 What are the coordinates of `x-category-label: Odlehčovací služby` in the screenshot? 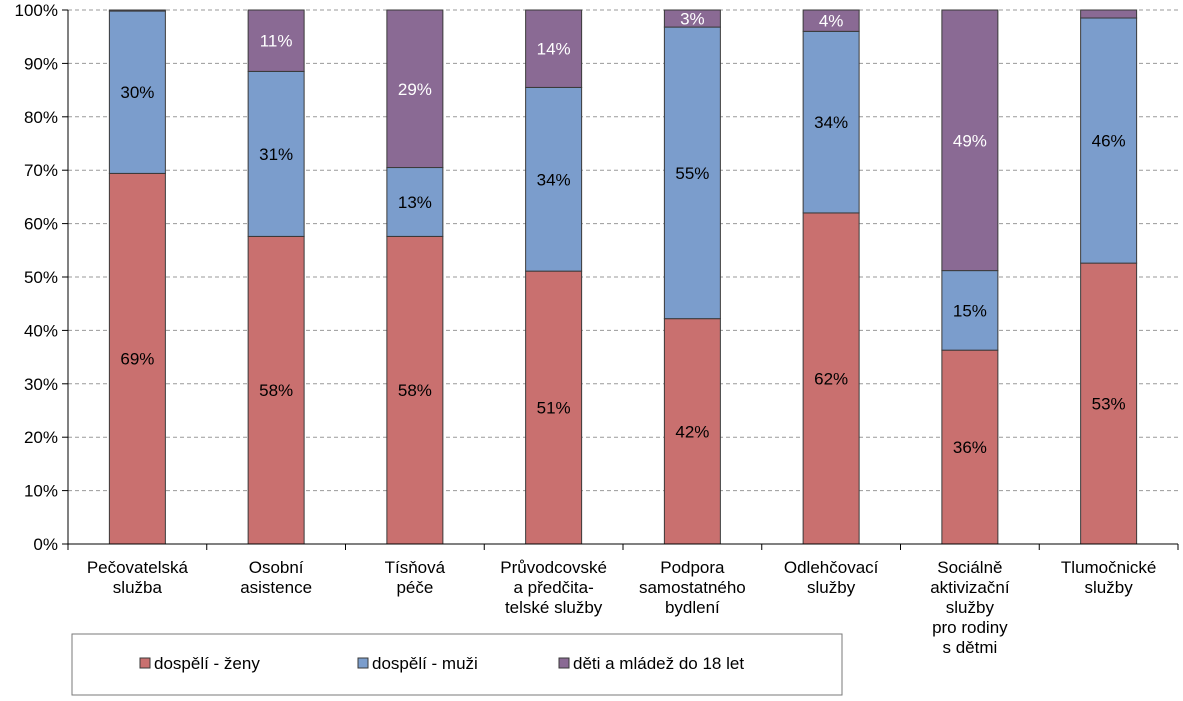 It's located at (831, 577).